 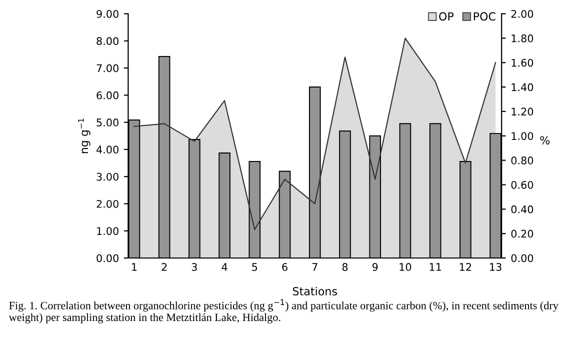 What do you see at coordinates (283, 311) in the screenshot?
I see `caption: Fig. 1. Correlation between organochlorine pesticides (ng g$^{−1}$) and particulate organic carbon (%), in recent sediments (dry weight) per sampling station in the Metztitlán Lake, Hidalgo.` at bounding box center [283, 311].